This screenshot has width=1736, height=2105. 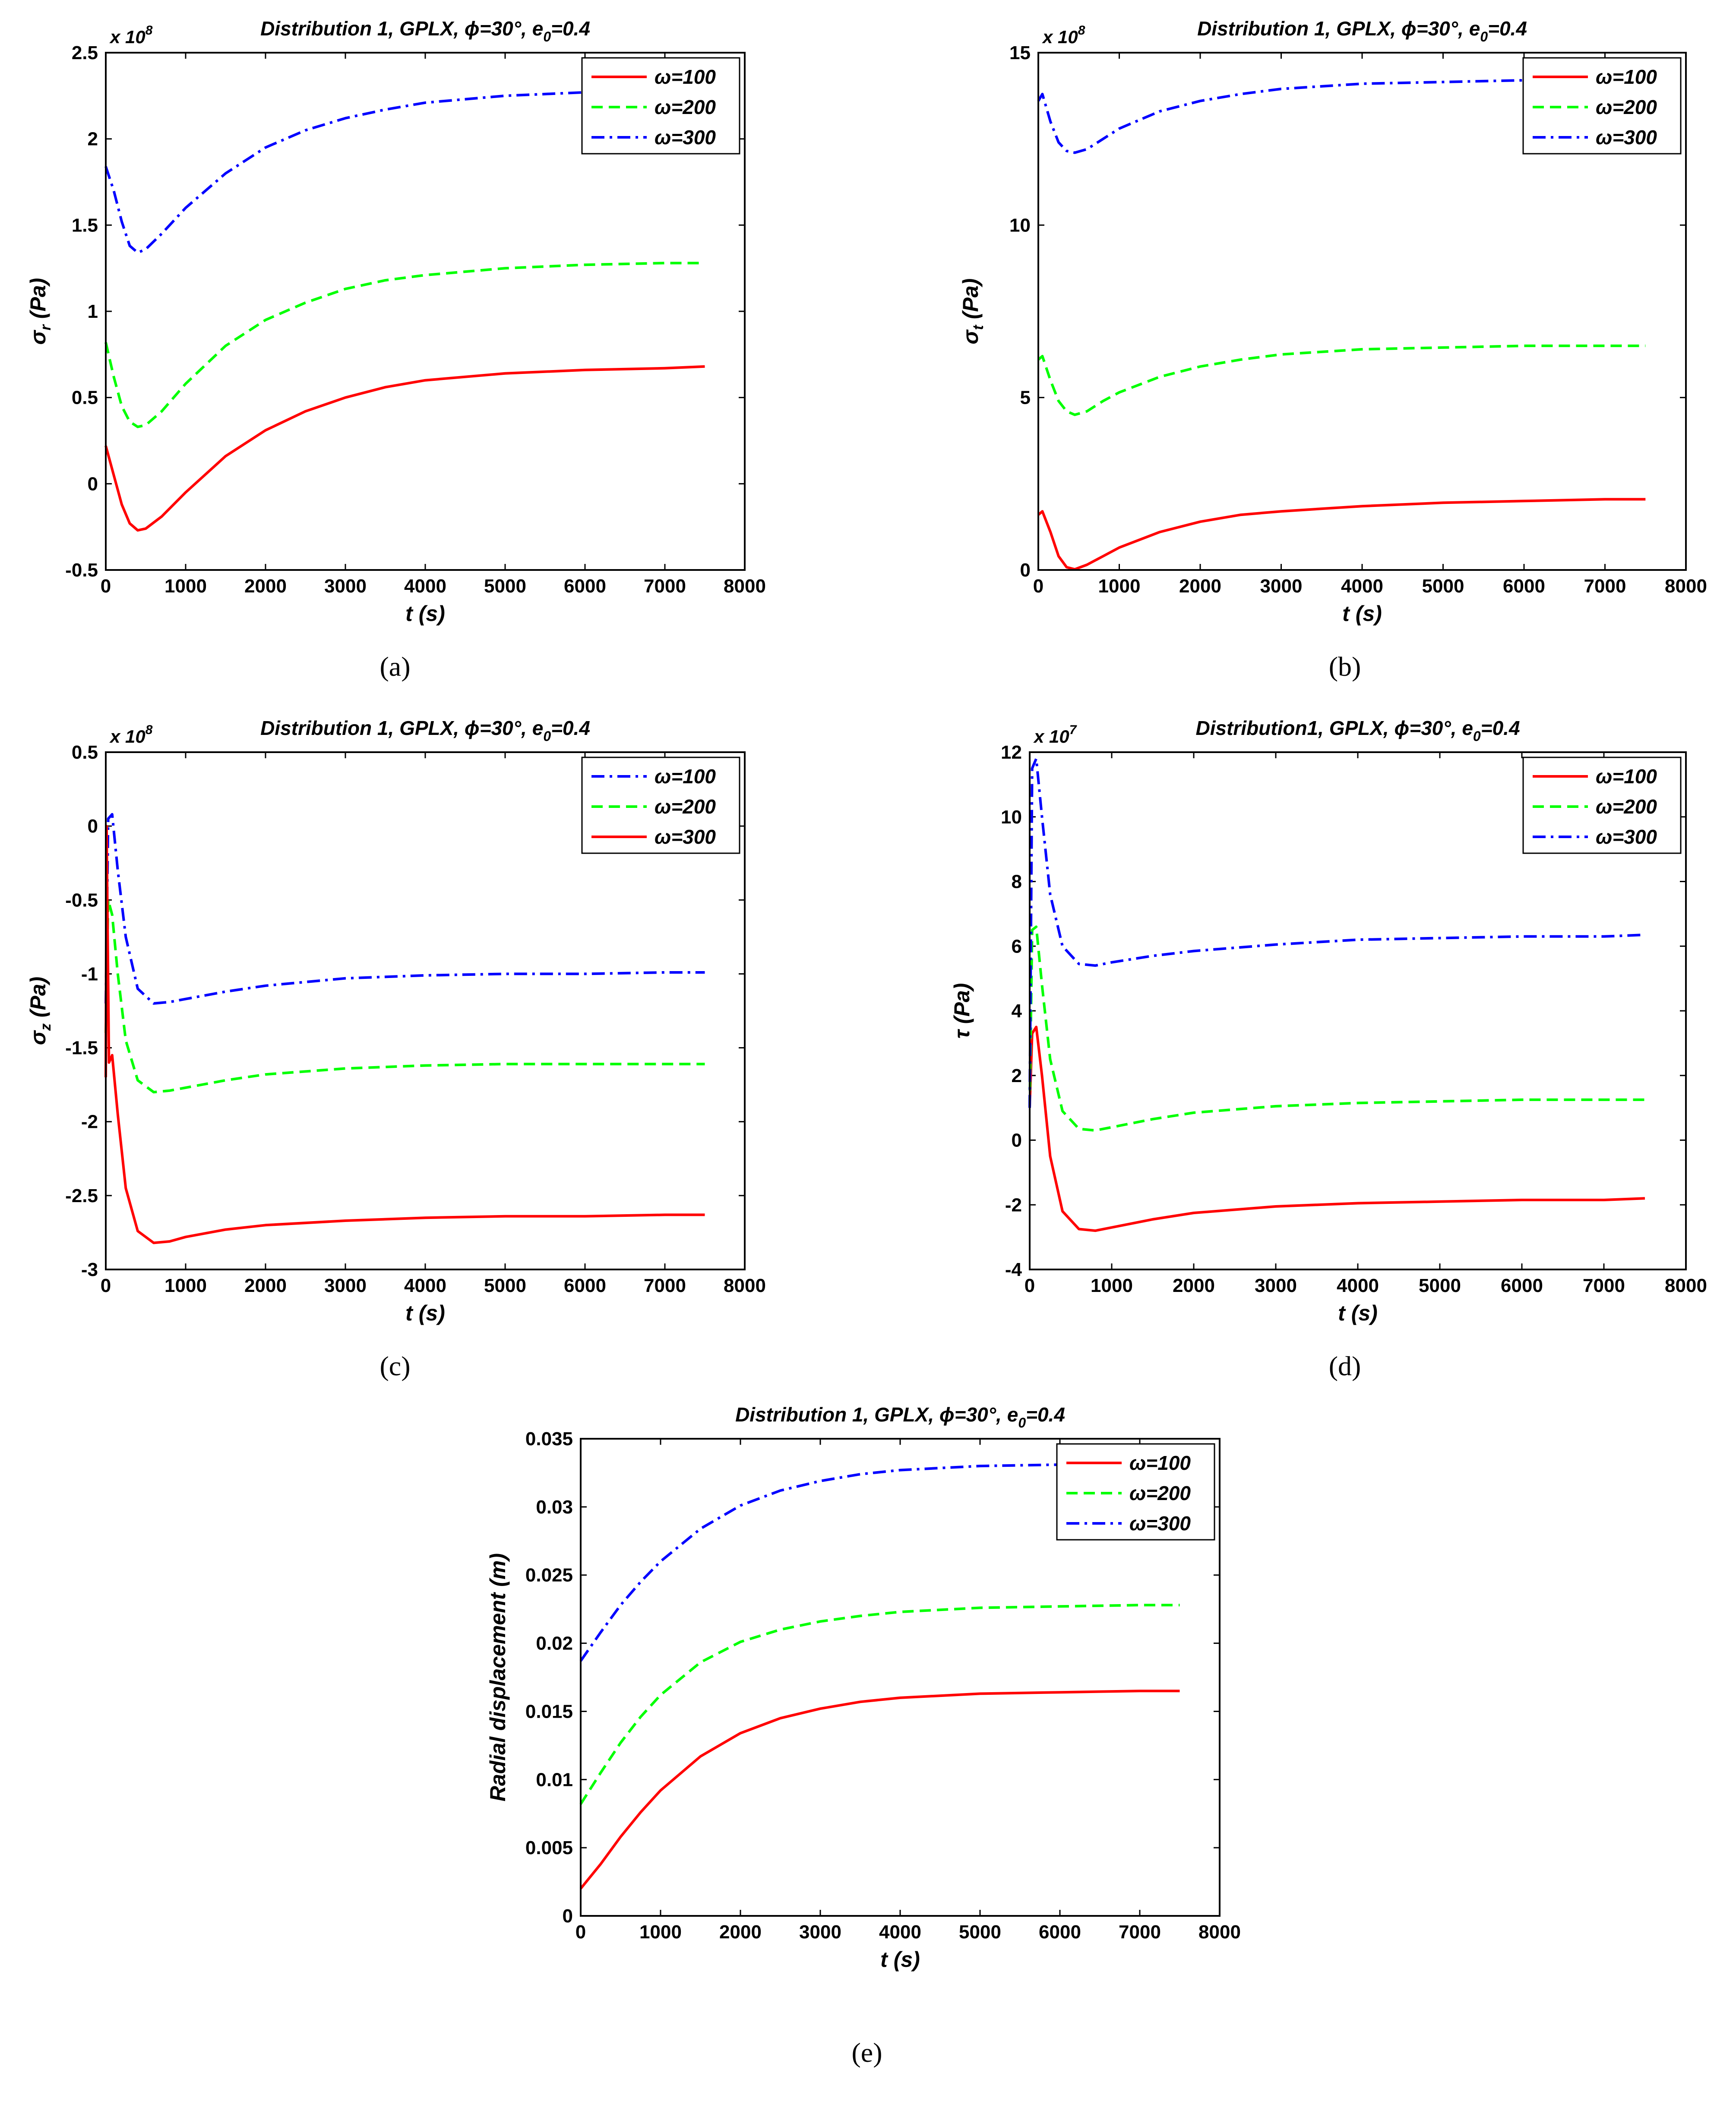 I want to click on y-tick-label: 2, so click(x=93, y=139).